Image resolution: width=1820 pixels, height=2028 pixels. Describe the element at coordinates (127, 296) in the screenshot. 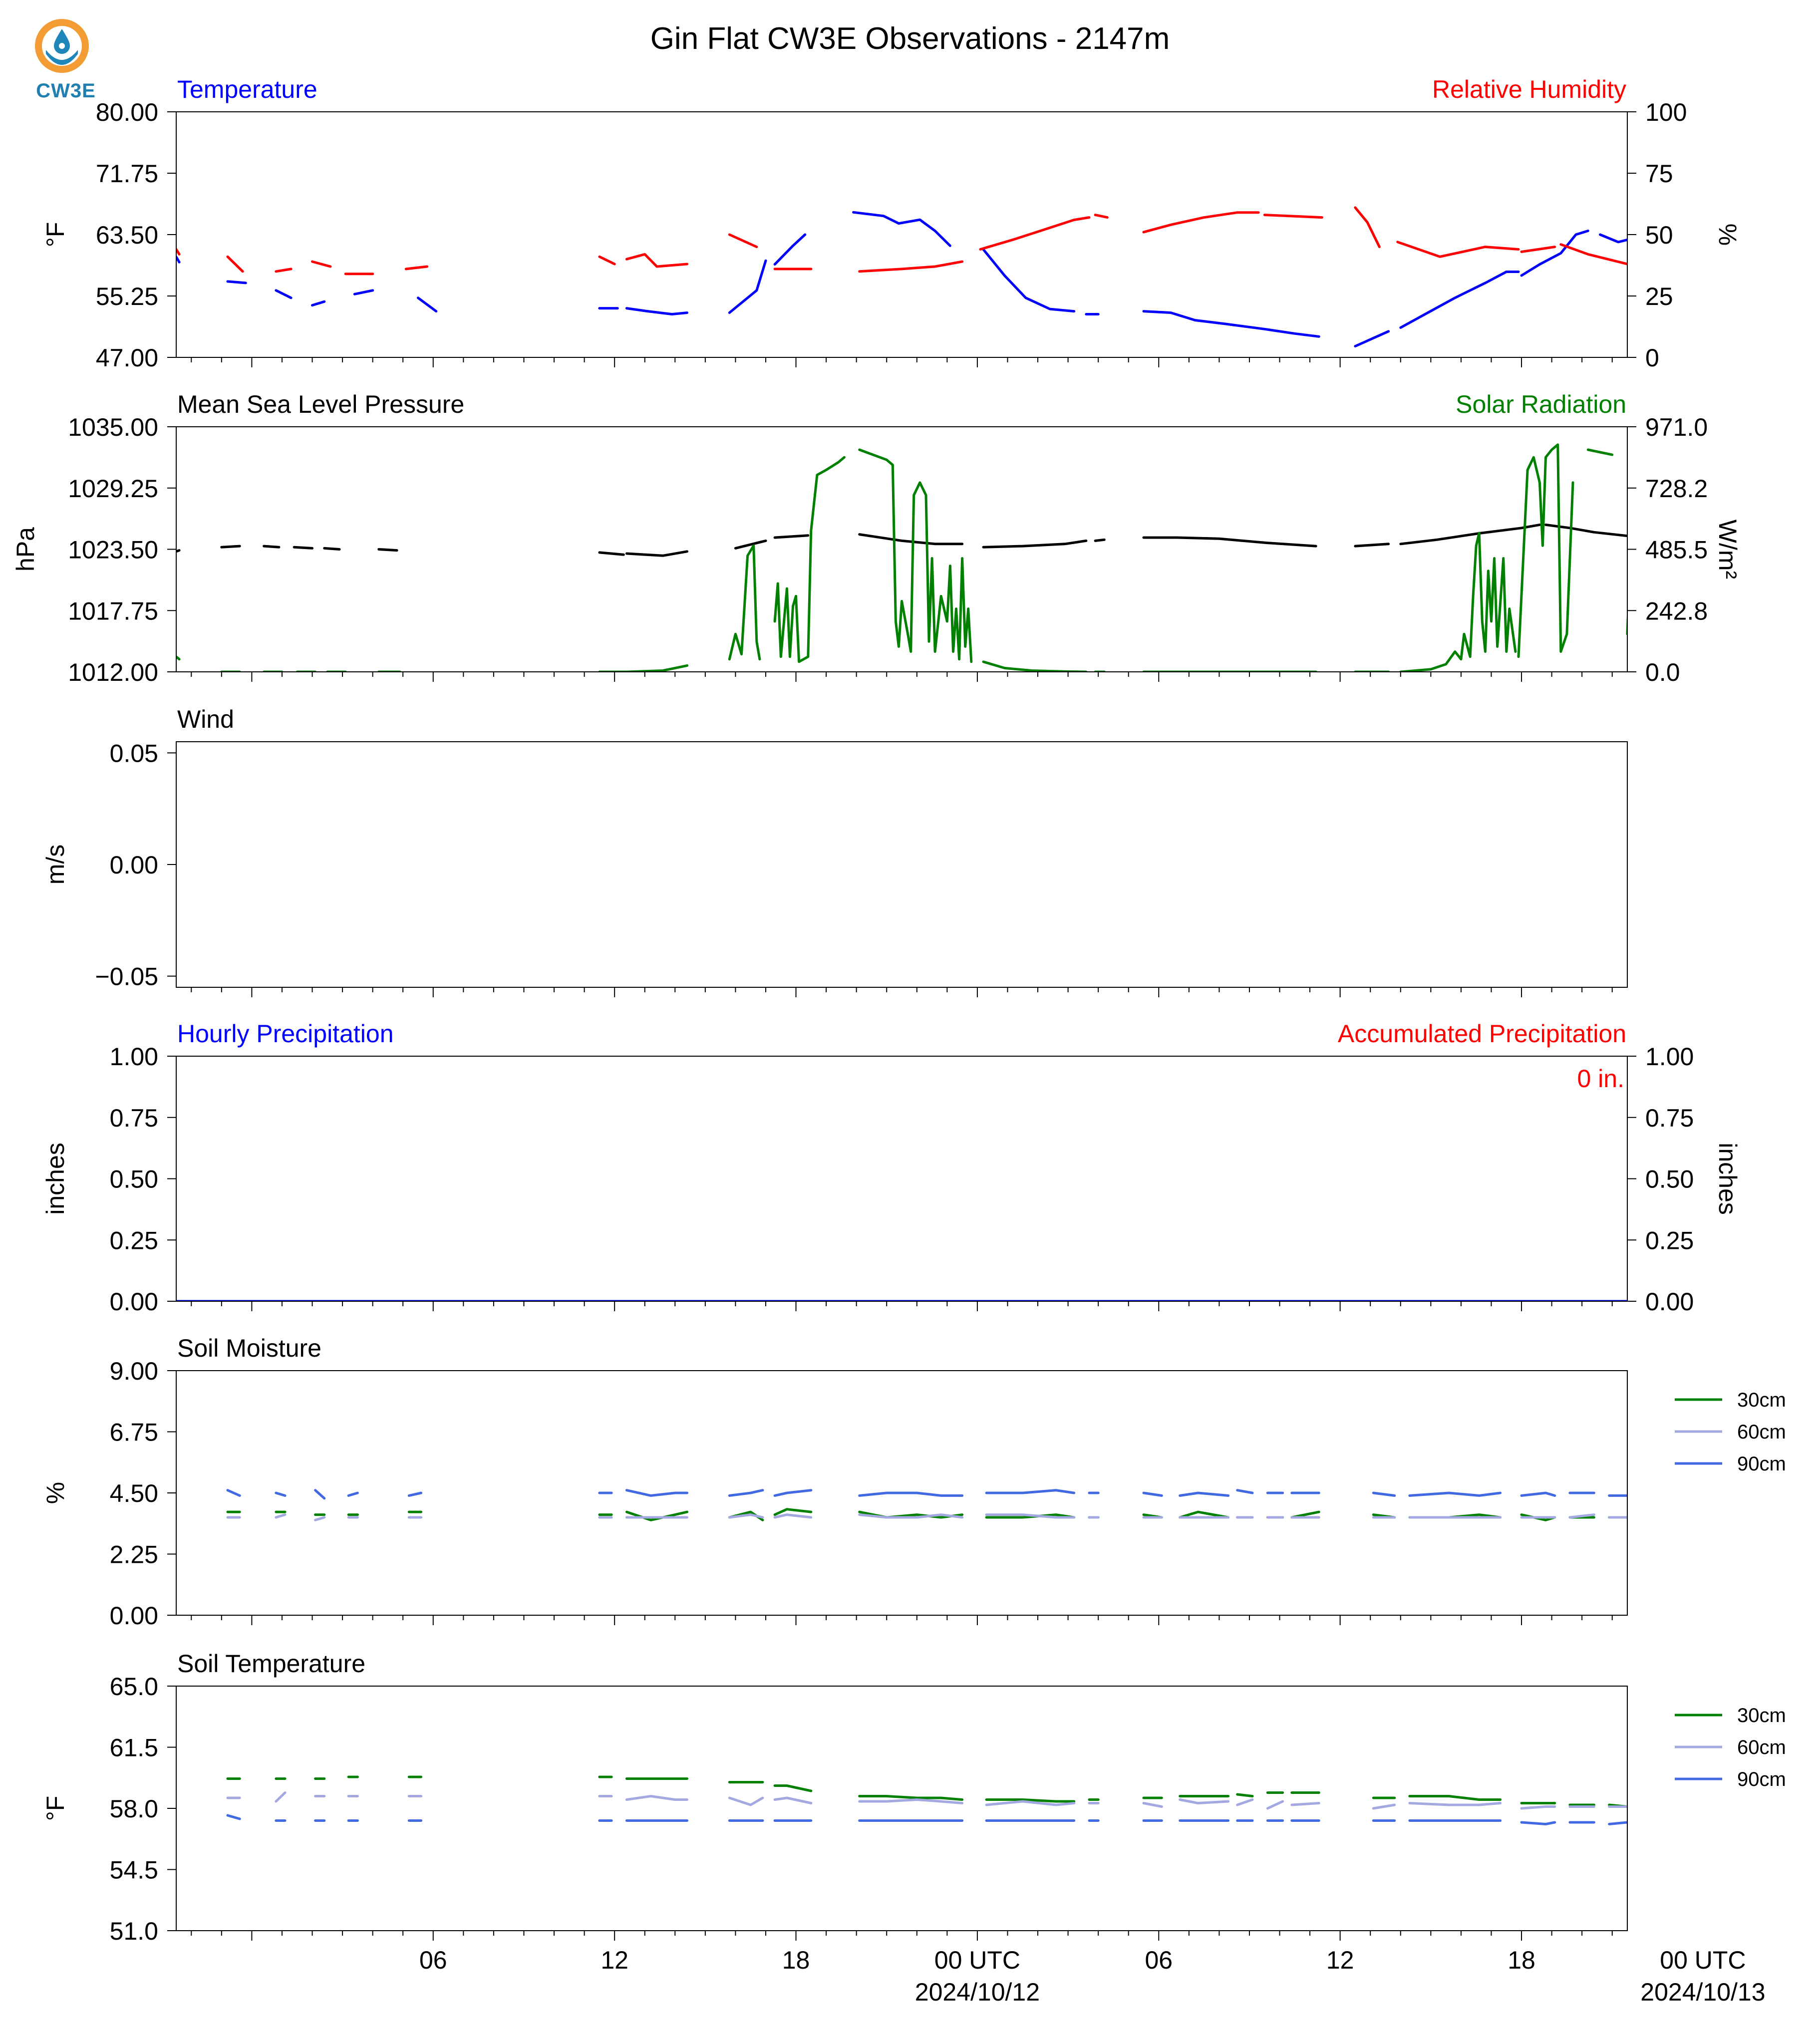

I see `y-tick-label: 55.25` at that location.